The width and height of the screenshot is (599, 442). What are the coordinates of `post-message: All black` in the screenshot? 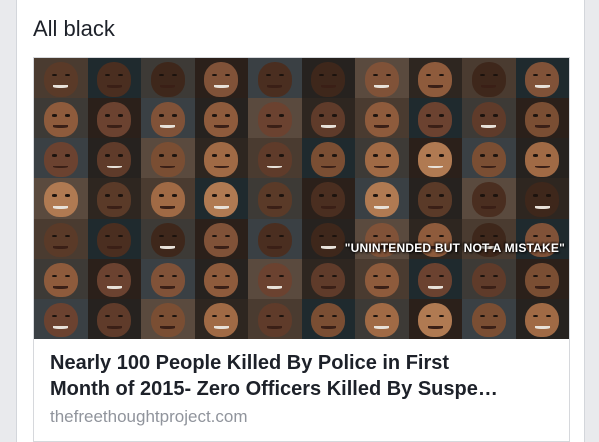 It's located at (74, 28).